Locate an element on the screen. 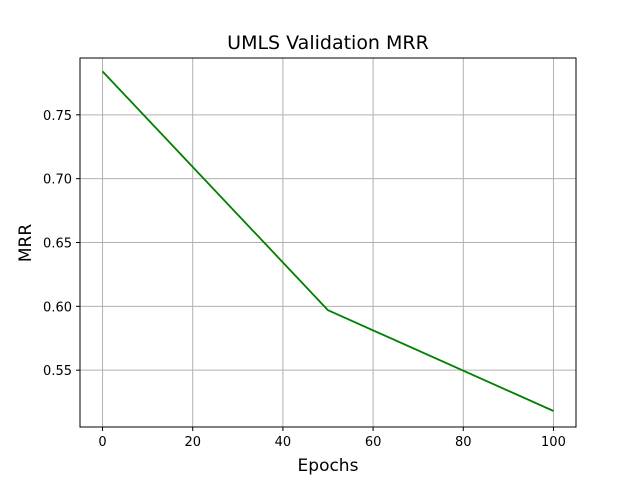 Image resolution: width=640 pixels, height=480 pixels. x-tick-label: 80 is located at coordinates (463, 442).